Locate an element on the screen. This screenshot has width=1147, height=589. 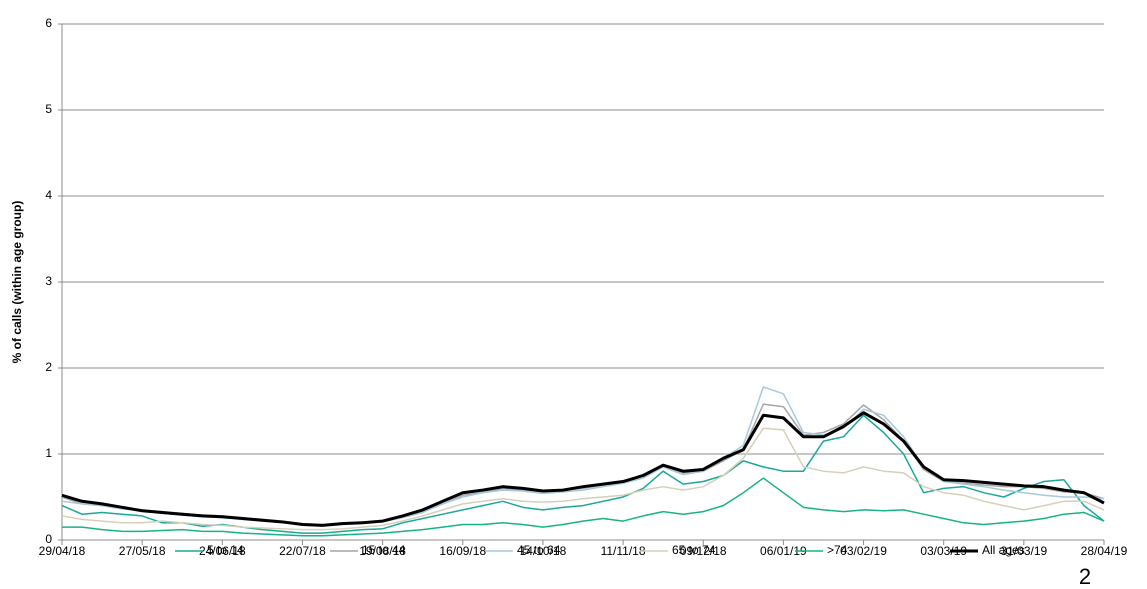
x-tick-label: 03/03/19 is located at coordinates (943, 551).